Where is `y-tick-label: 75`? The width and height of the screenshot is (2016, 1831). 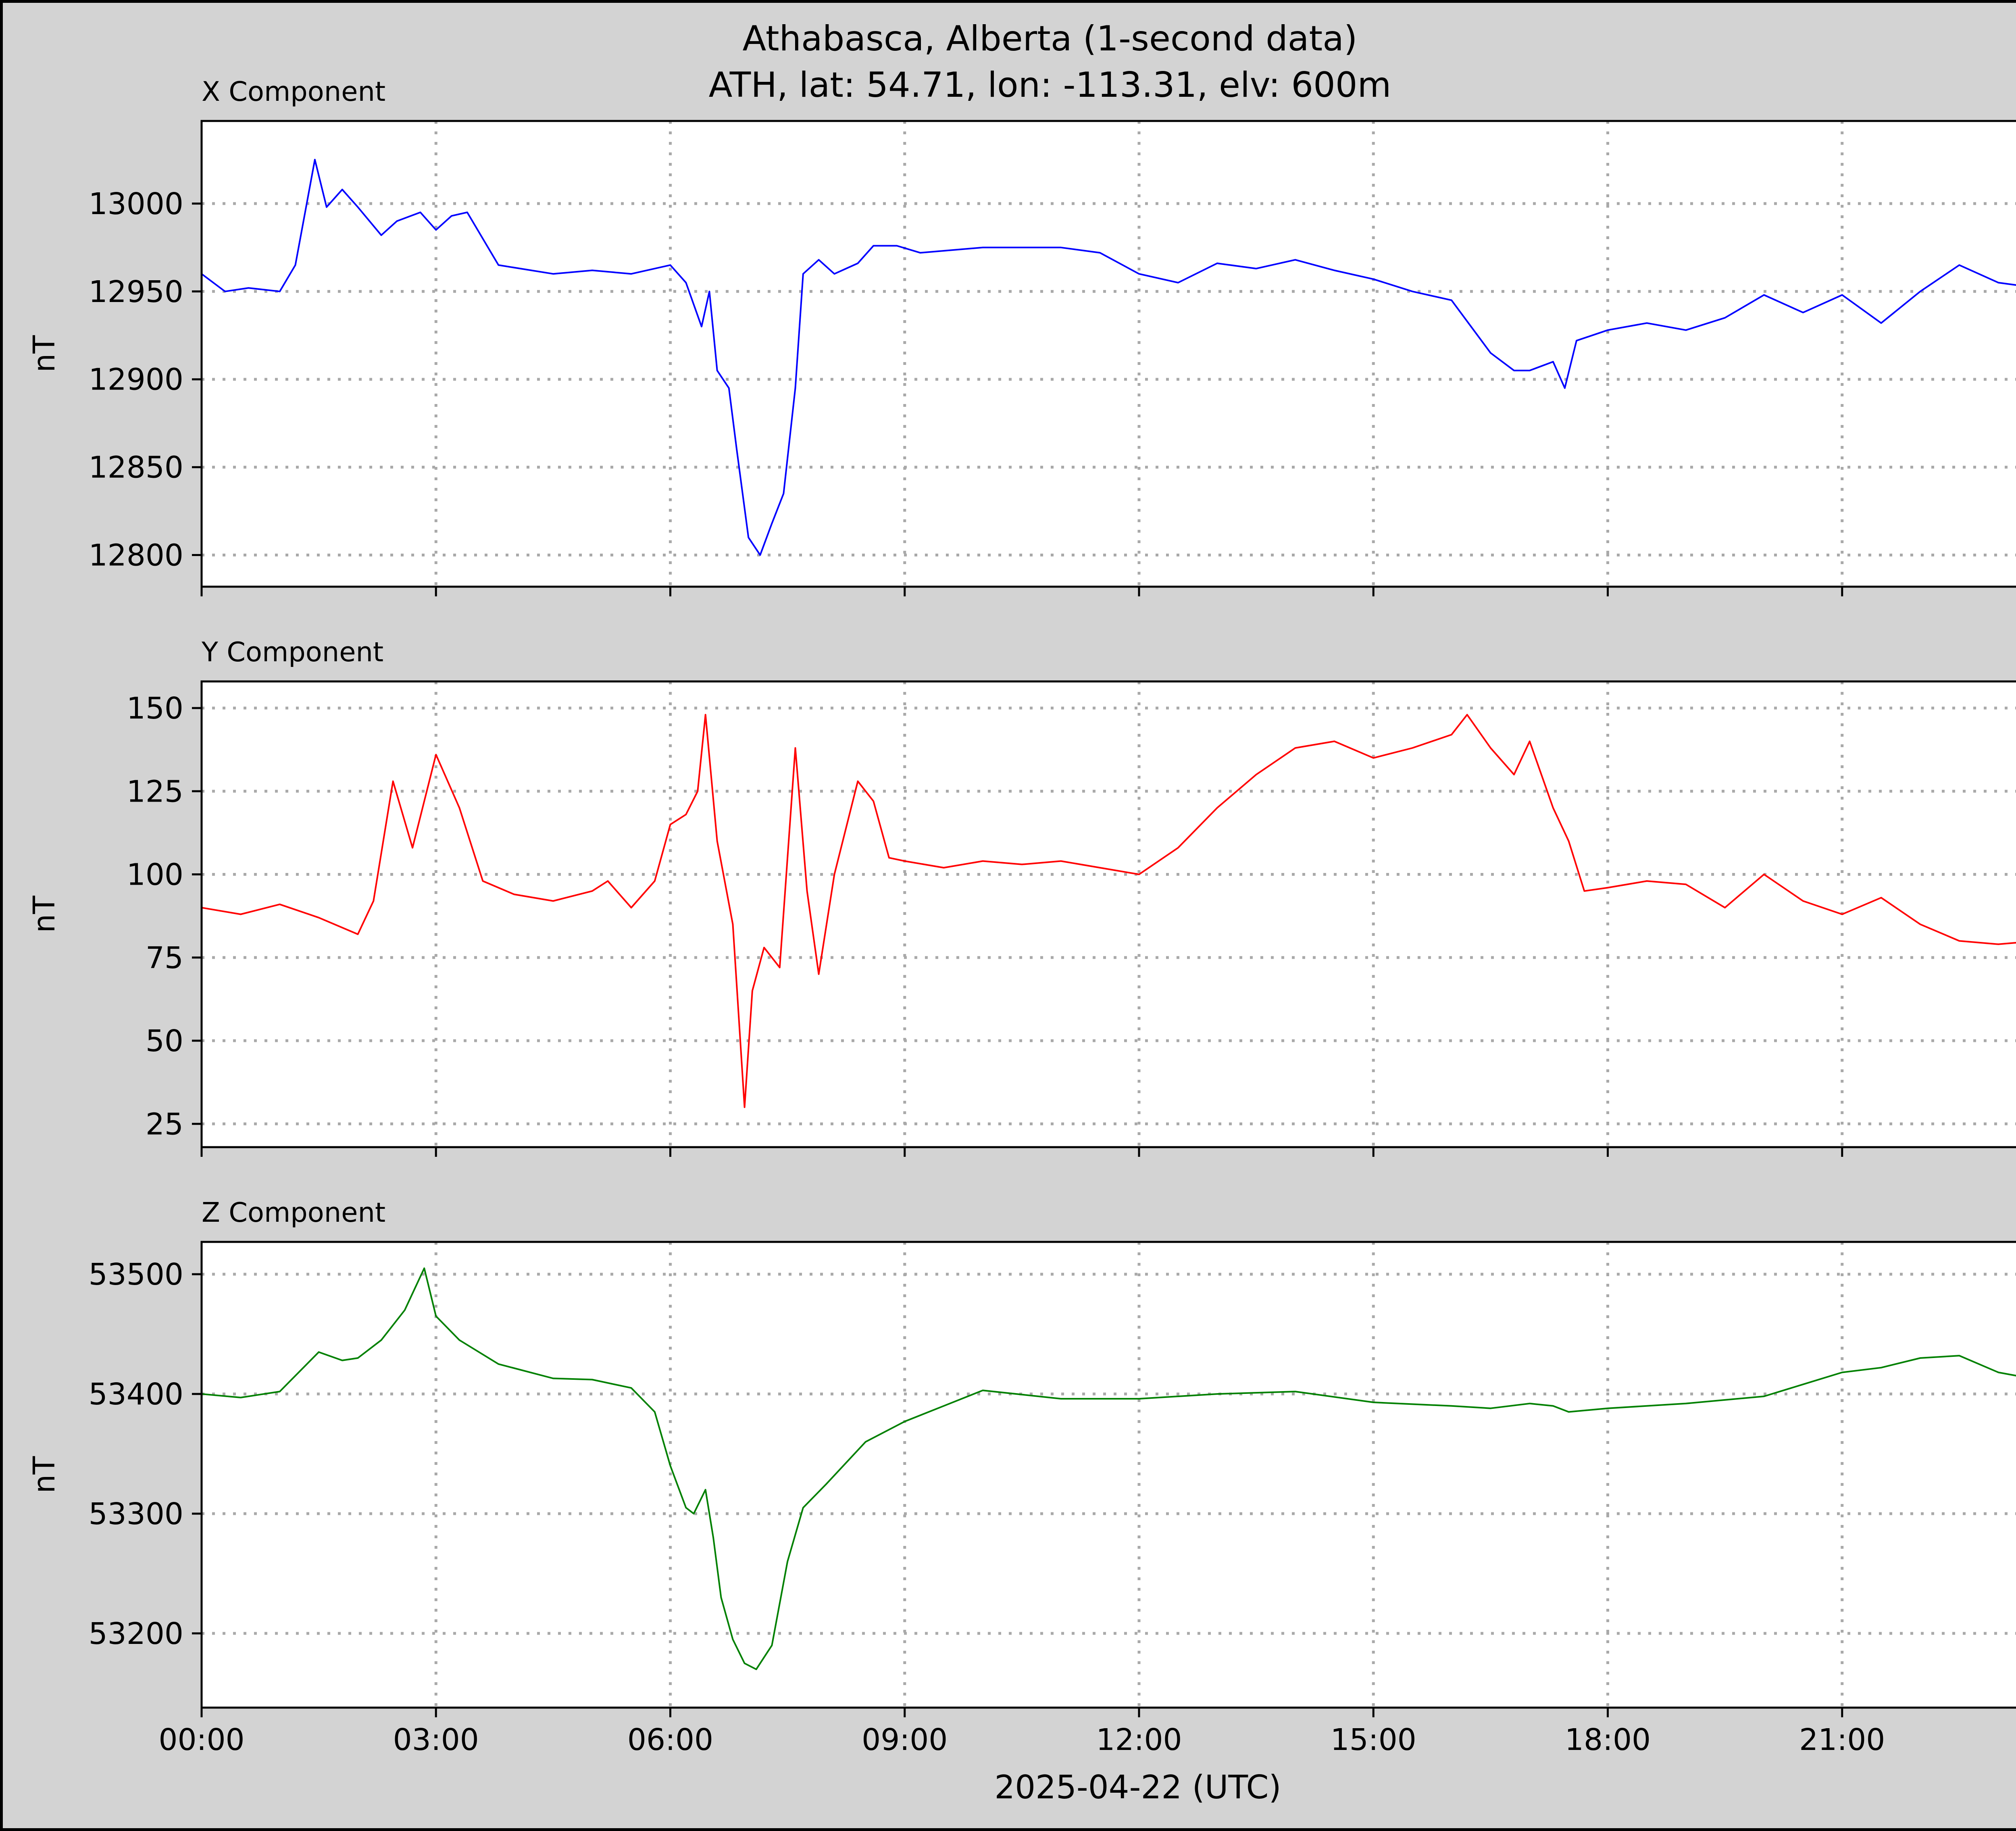
y-tick-label: 75 is located at coordinates (164, 958).